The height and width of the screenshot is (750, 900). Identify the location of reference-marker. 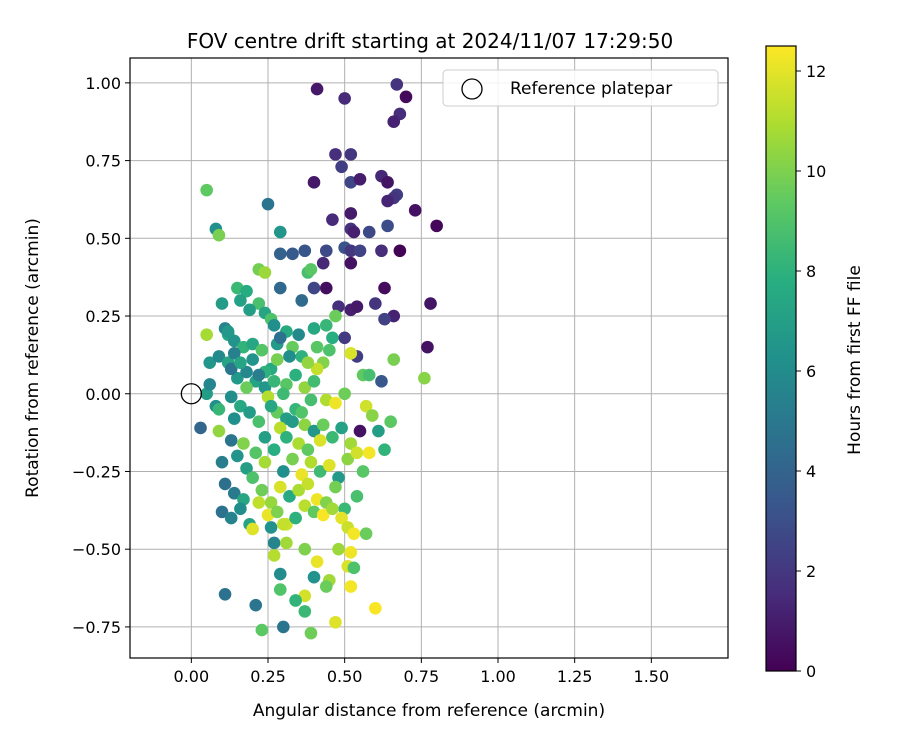
(191, 394).